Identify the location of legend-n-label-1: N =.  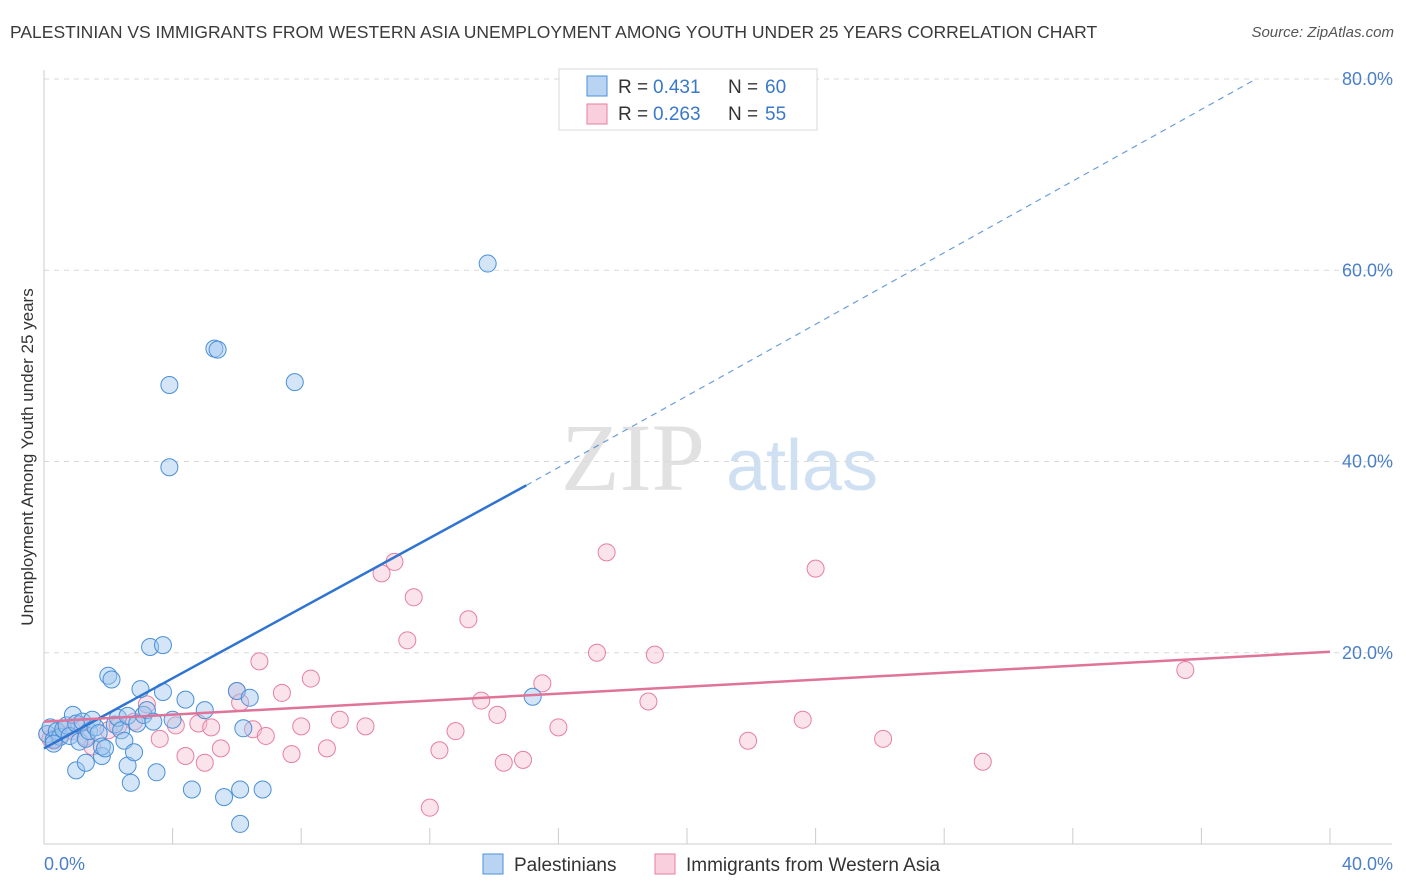
(743, 87).